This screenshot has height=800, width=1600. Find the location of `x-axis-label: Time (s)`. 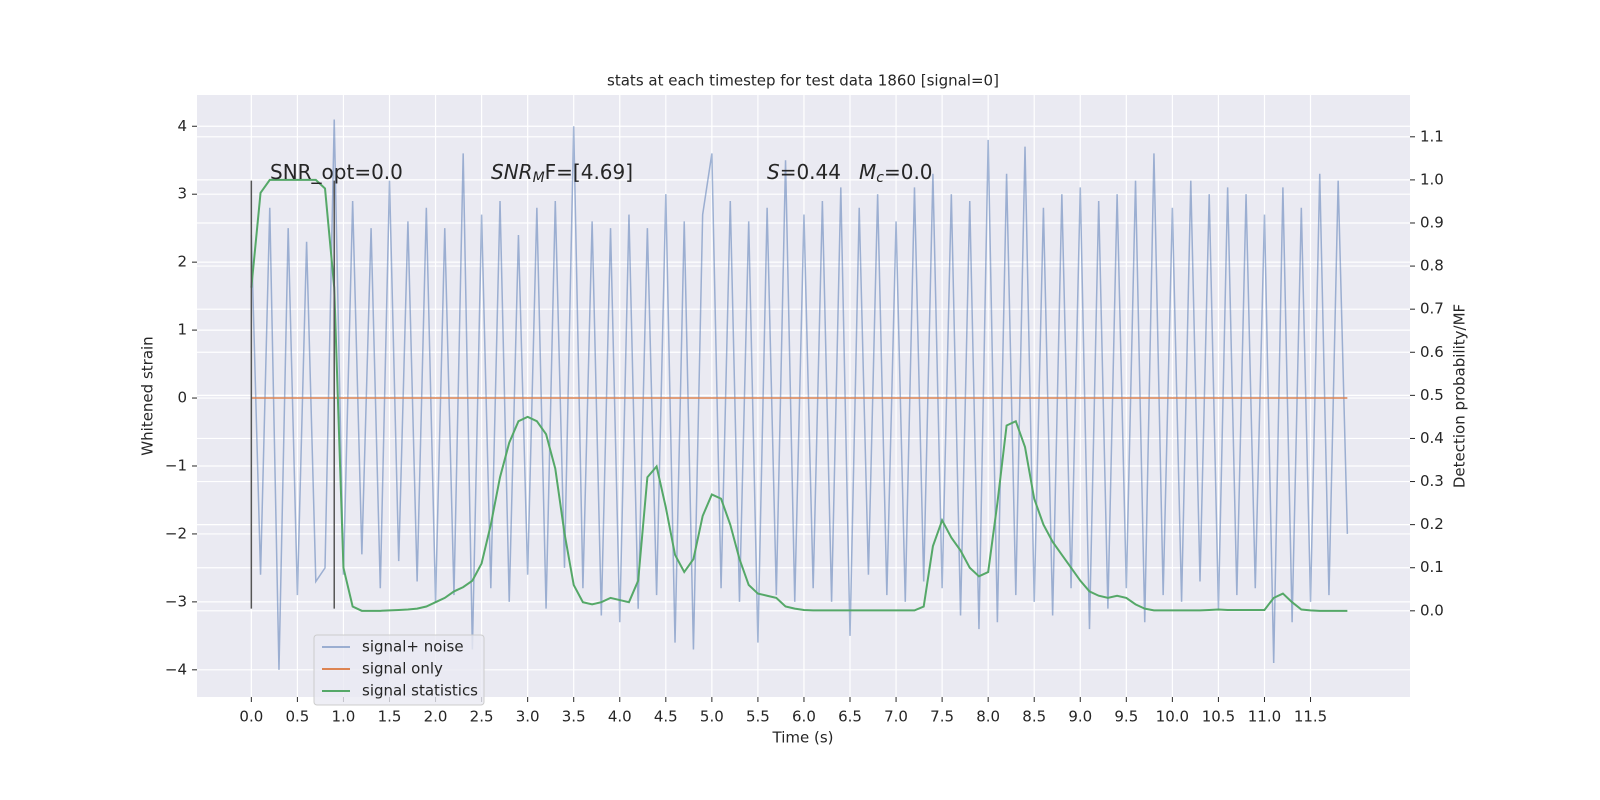

x-axis-label: Time (s) is located at coordinates (803, 738).